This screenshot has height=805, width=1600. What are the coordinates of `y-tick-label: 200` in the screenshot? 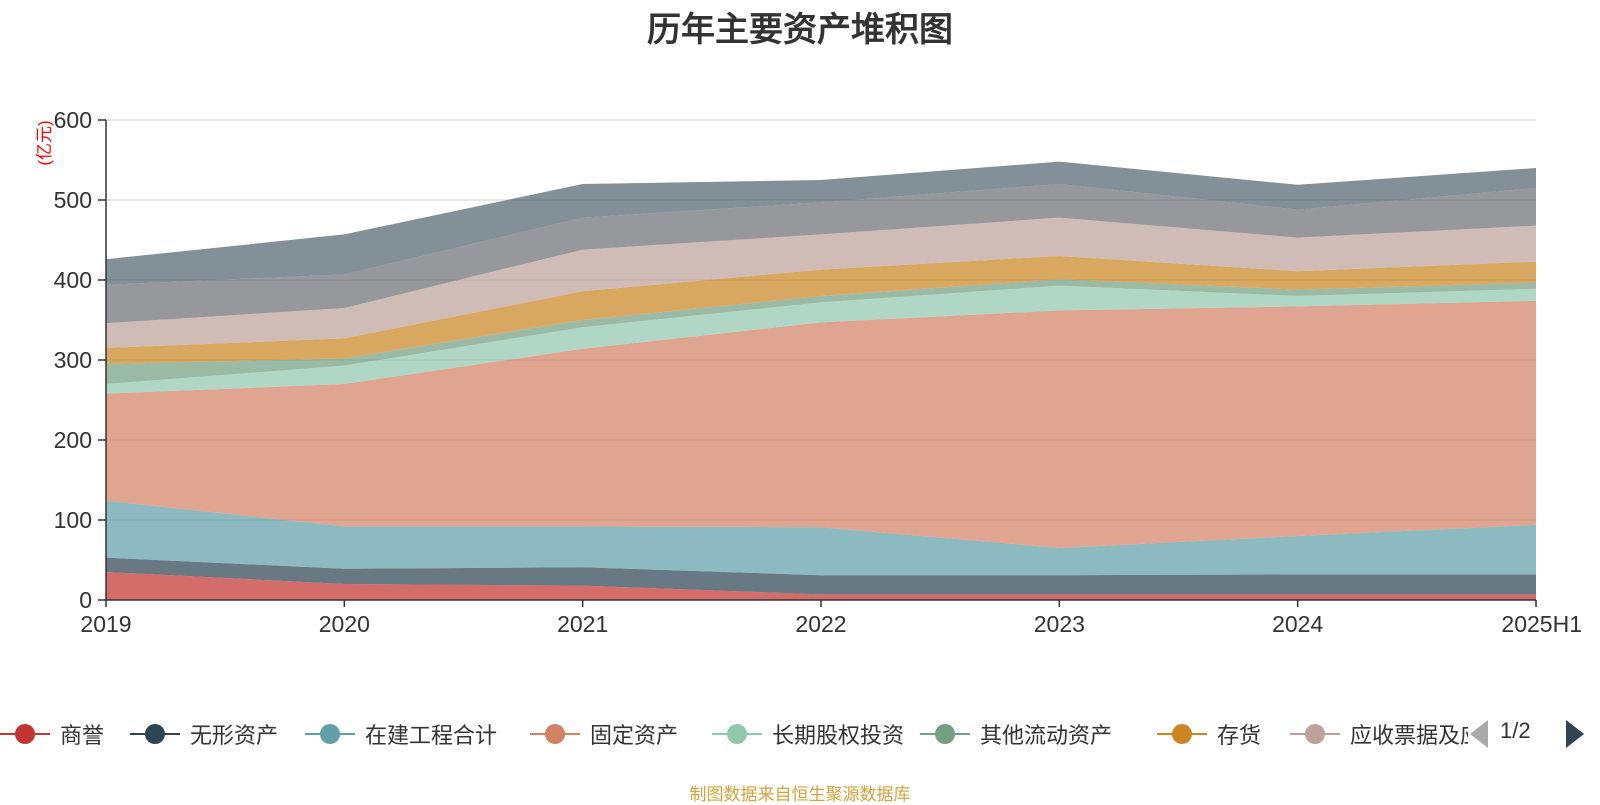 It's located at (73, 440).